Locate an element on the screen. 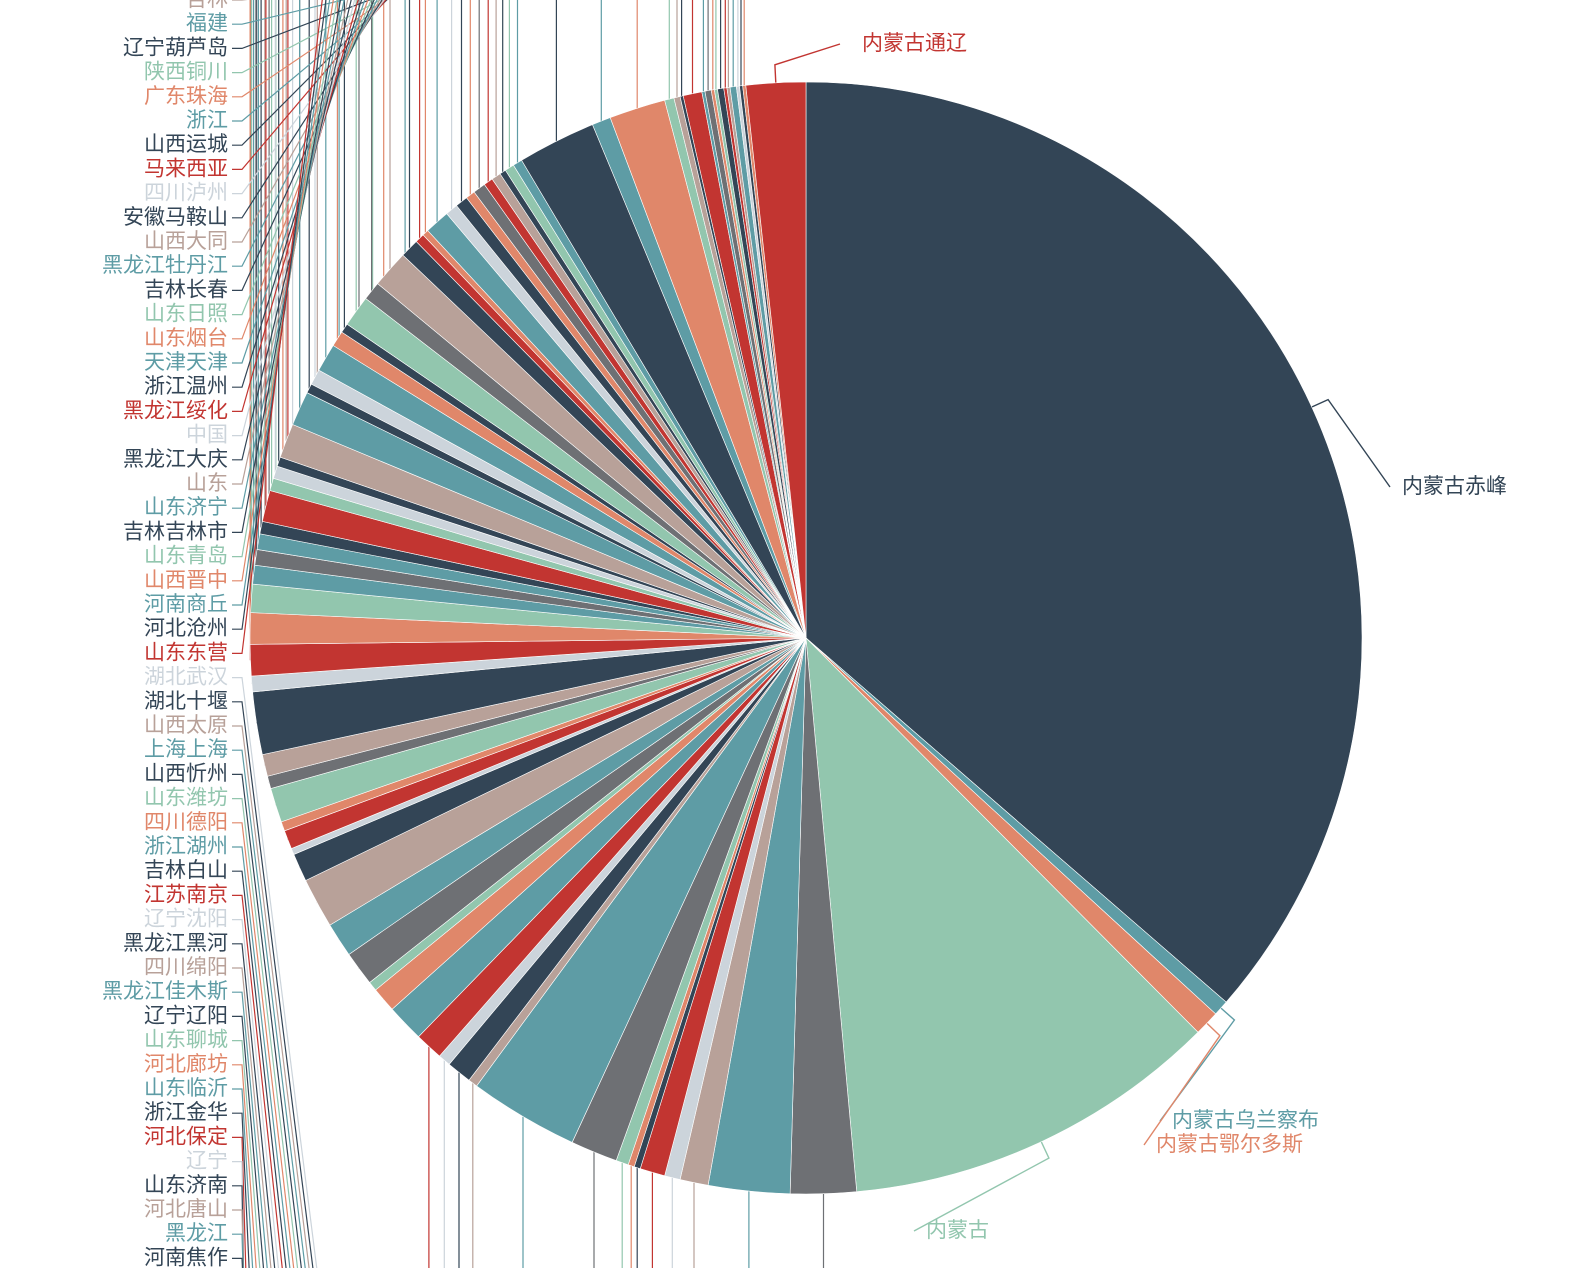 Image resolution: width=1578 pixels, height=1268 pixels. slice-label: 山西晋中 is located at coordinates (186, 580).